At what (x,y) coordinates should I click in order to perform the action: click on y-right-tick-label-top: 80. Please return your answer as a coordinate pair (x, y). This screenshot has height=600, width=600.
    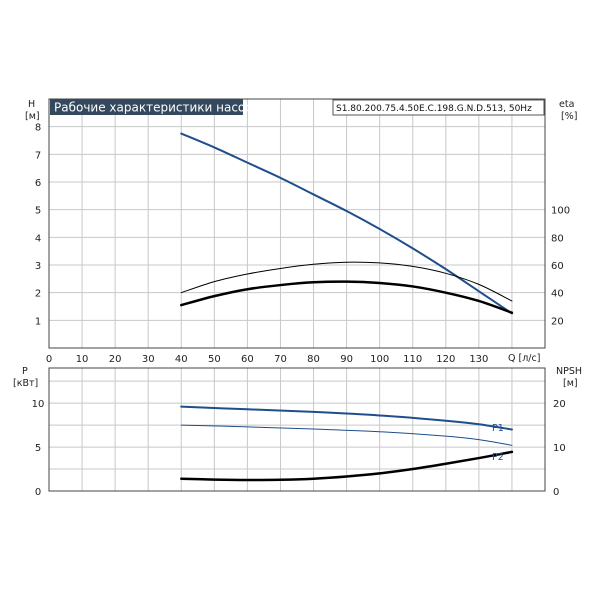
    Looking at the image, I should click on (557, 238).